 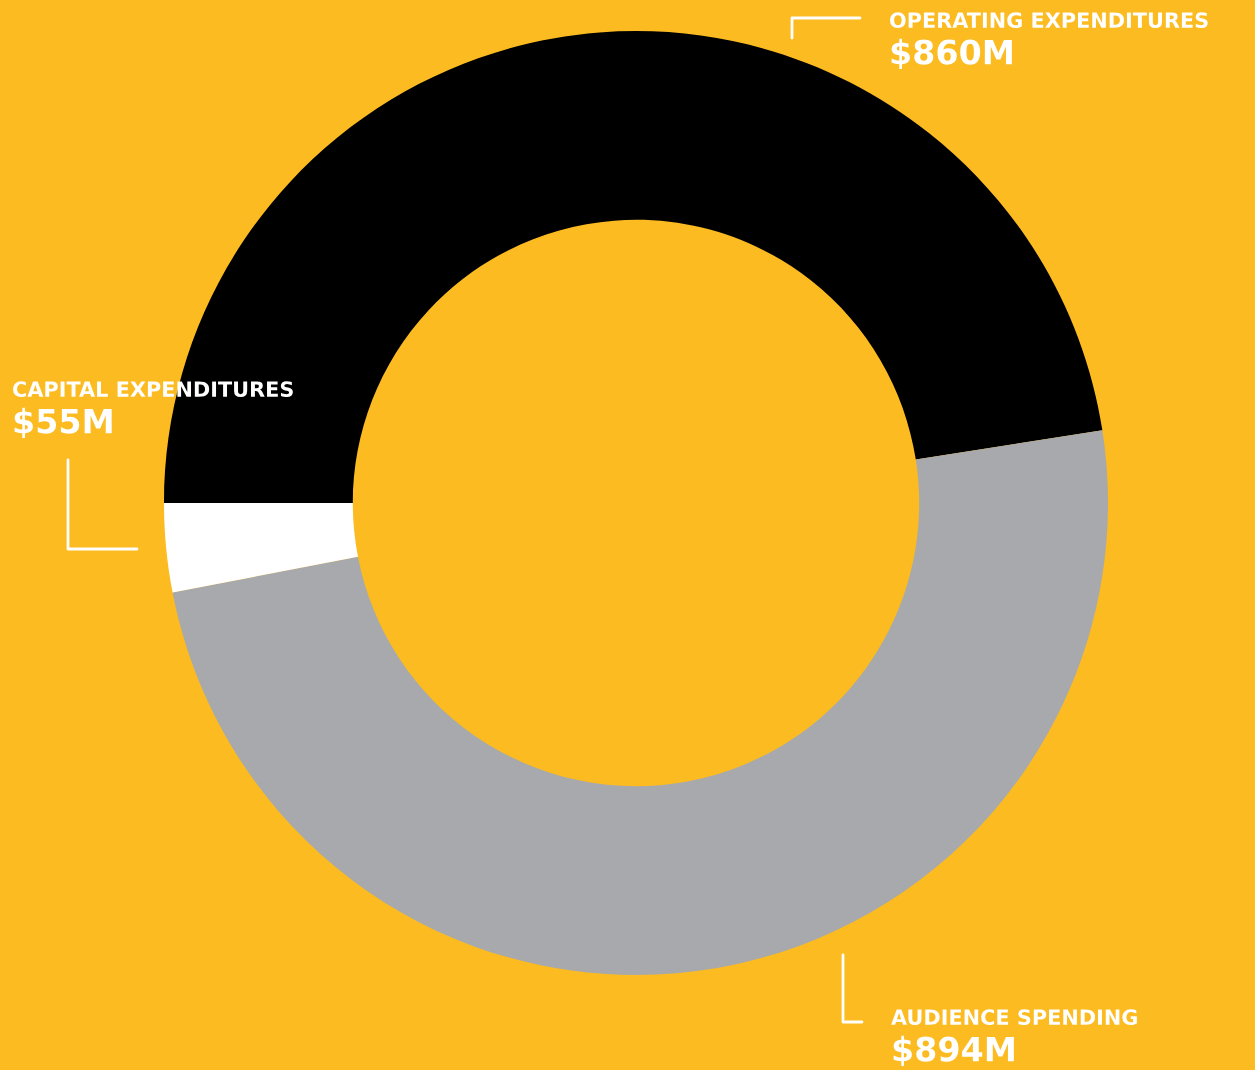 What do you see at coordinates (63, 423) in the screenshot?
I see `data-label: $55M` at bounding box center [63, 423].